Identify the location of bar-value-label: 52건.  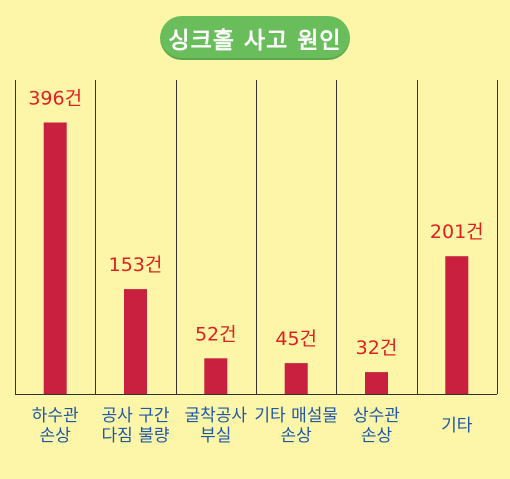
(216, 334).